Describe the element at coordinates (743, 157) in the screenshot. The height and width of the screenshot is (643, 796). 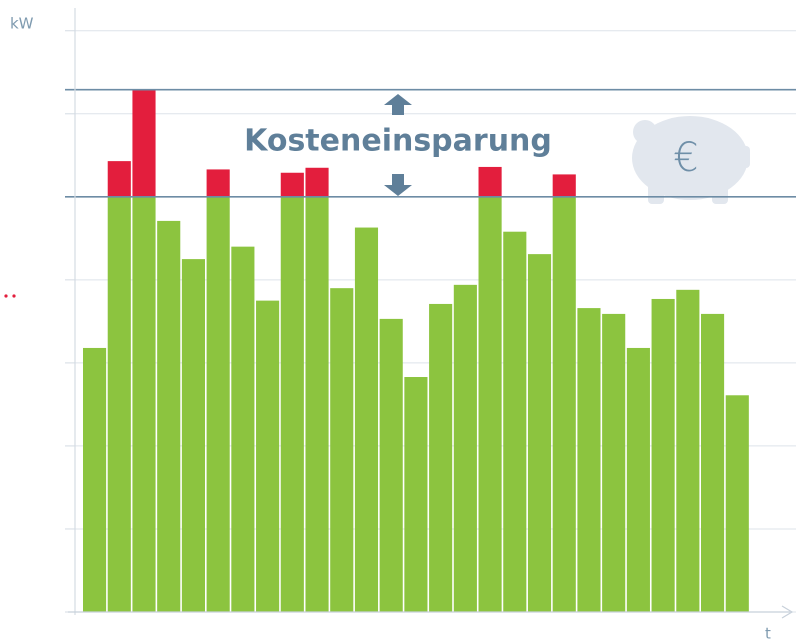
I see `piggy-snout` at that location.